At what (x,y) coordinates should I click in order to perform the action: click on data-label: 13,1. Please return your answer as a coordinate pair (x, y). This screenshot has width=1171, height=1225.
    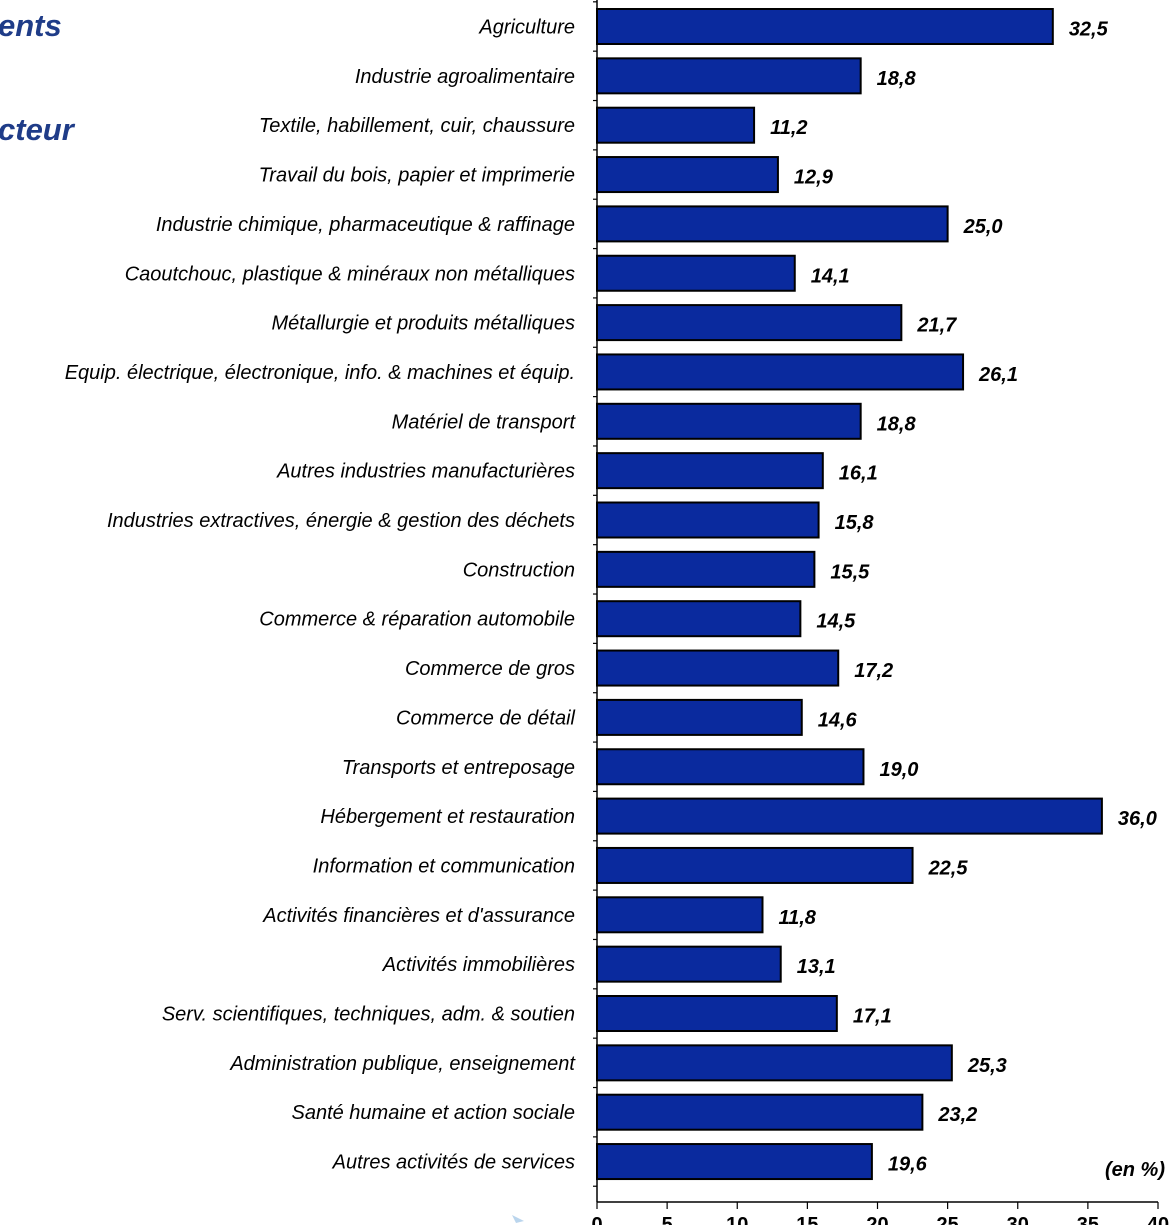
    Looking at the image, I should click on (816, 967).